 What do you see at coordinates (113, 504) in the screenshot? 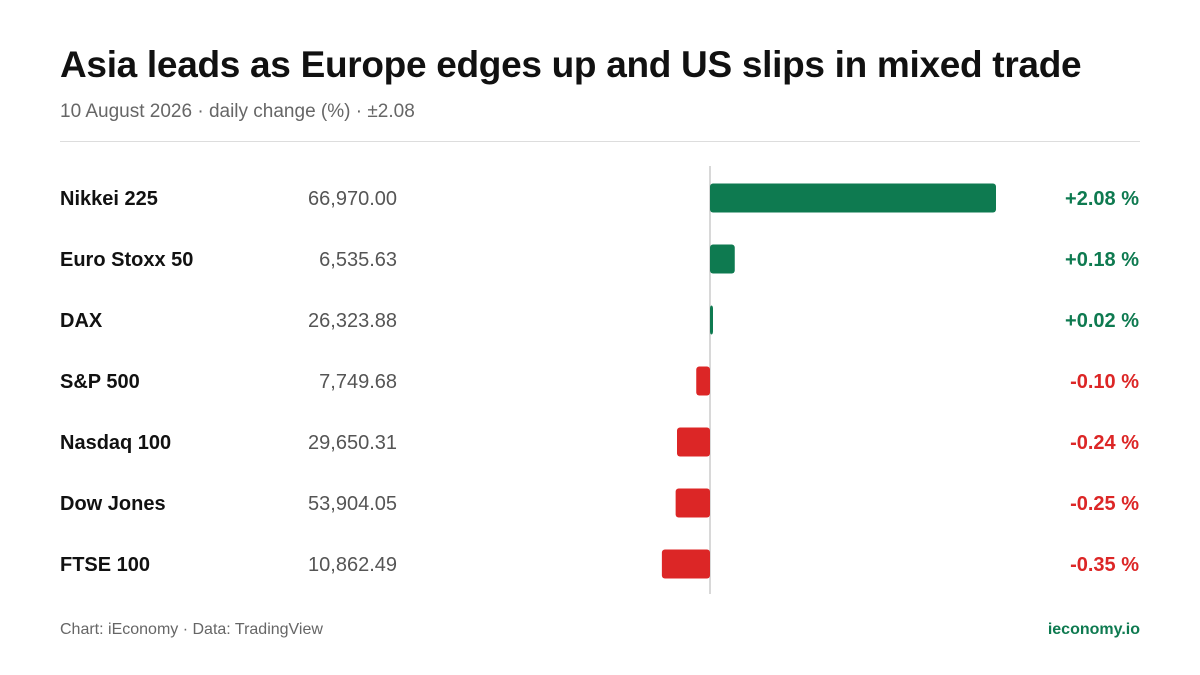
I see `index-name: Dow Jones` at bounding box center [113, 504].